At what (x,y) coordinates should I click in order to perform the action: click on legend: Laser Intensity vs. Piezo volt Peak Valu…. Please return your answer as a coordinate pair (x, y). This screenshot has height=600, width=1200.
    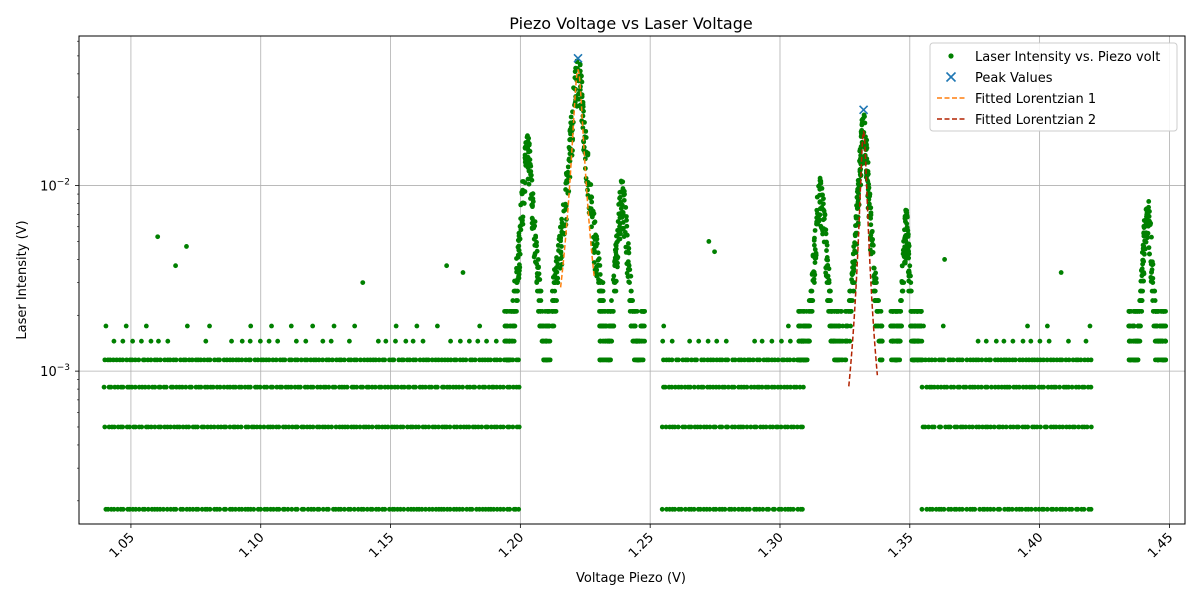
    Looking at the image, I should click on (1053, 87).